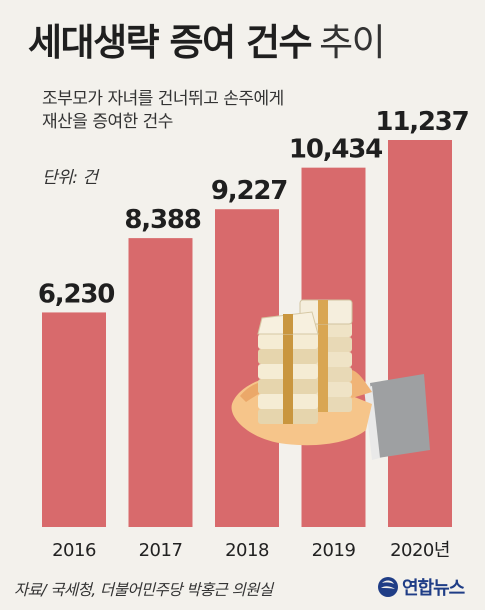 The image size is (485, 610). What do you see at coordinates (247, 550) in the screenshot?
I see `x-tick-label-2: 2018` at bounding box center [247, 550].